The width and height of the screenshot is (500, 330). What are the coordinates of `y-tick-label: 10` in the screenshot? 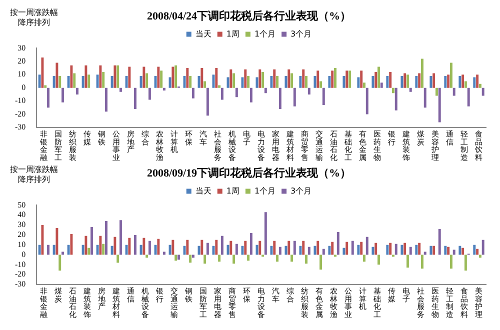 It's located at (22, 74).